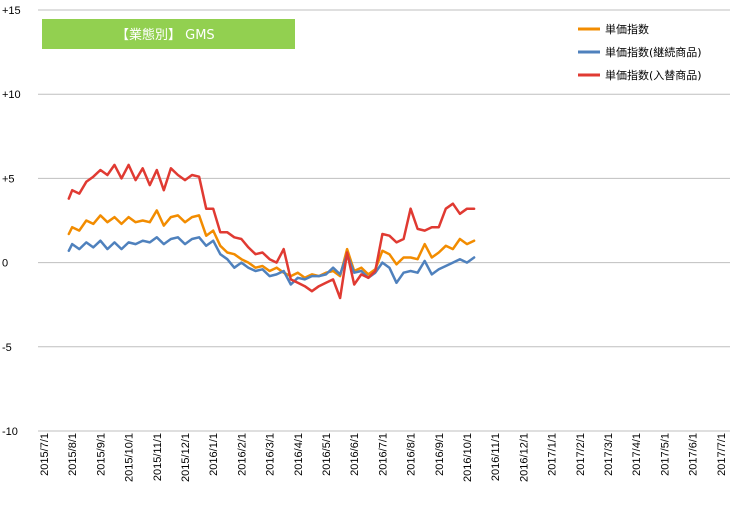 The image size is (735, 510). What do you see at coordinates (581, 454) in the screenshot?
I see `x-tick-label: 2017/2/1` at bounding box center [581, 454].